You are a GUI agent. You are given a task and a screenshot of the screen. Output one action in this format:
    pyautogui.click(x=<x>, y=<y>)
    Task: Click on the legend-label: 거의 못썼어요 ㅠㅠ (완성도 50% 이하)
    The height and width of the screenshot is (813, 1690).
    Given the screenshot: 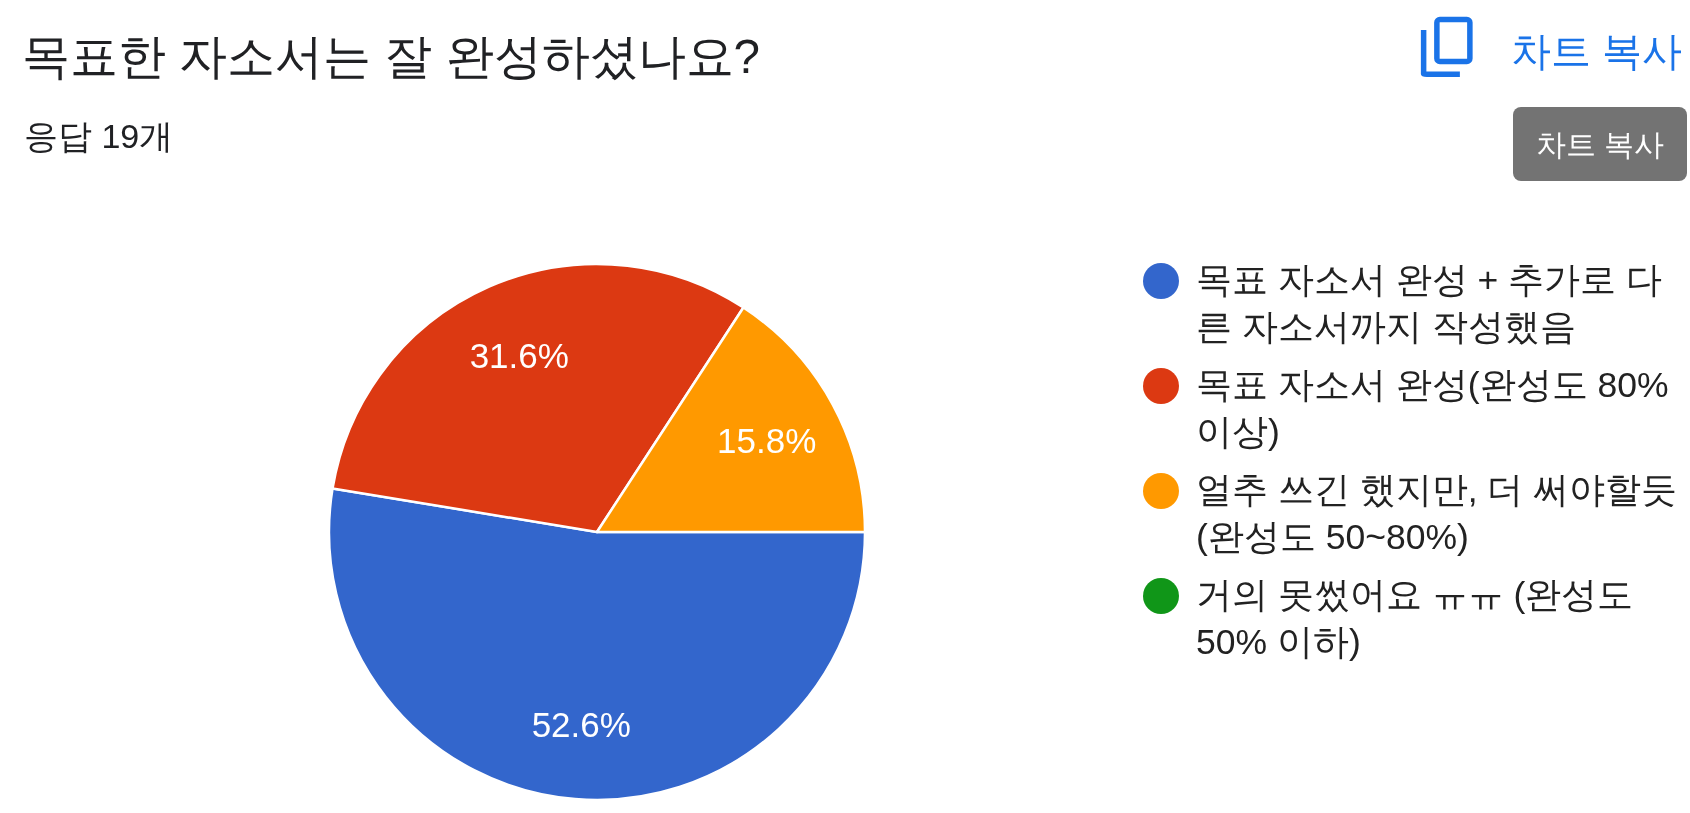 What is the action you would take?
    pyautogui.click(x=1415, y=619)
    